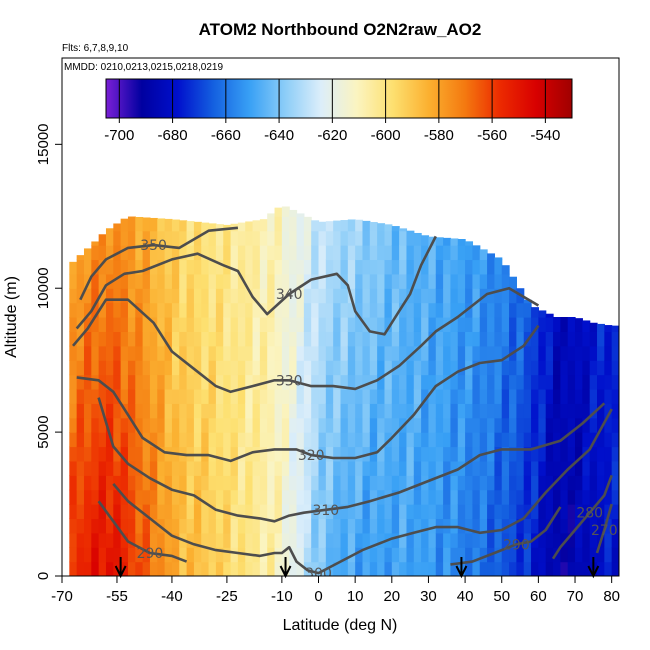  What do you see at coordinates (117, 596) in the screenshot?
I see `x-tick-label: -55` at bounding box center [117, 596].